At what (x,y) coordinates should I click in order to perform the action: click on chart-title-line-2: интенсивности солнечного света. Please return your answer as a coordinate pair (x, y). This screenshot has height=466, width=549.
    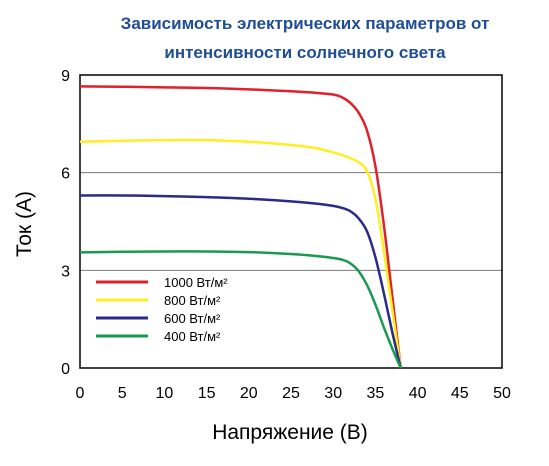
    Looking at the image, I should click on (305, 52).